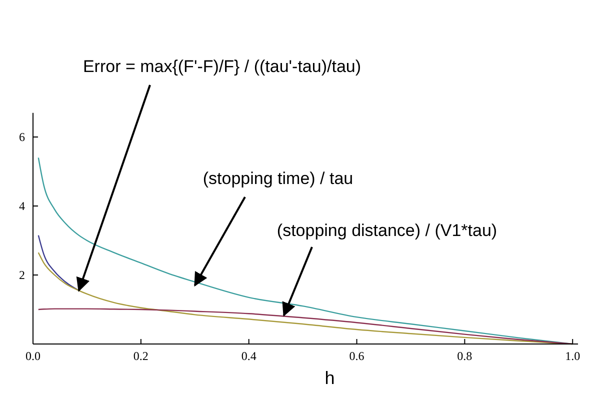 The width and height of the screenshot is (600, 400). Describe the element at coordinates (248, 356) in the screenshot. I see `x-tick-label: 0.4` at that location.